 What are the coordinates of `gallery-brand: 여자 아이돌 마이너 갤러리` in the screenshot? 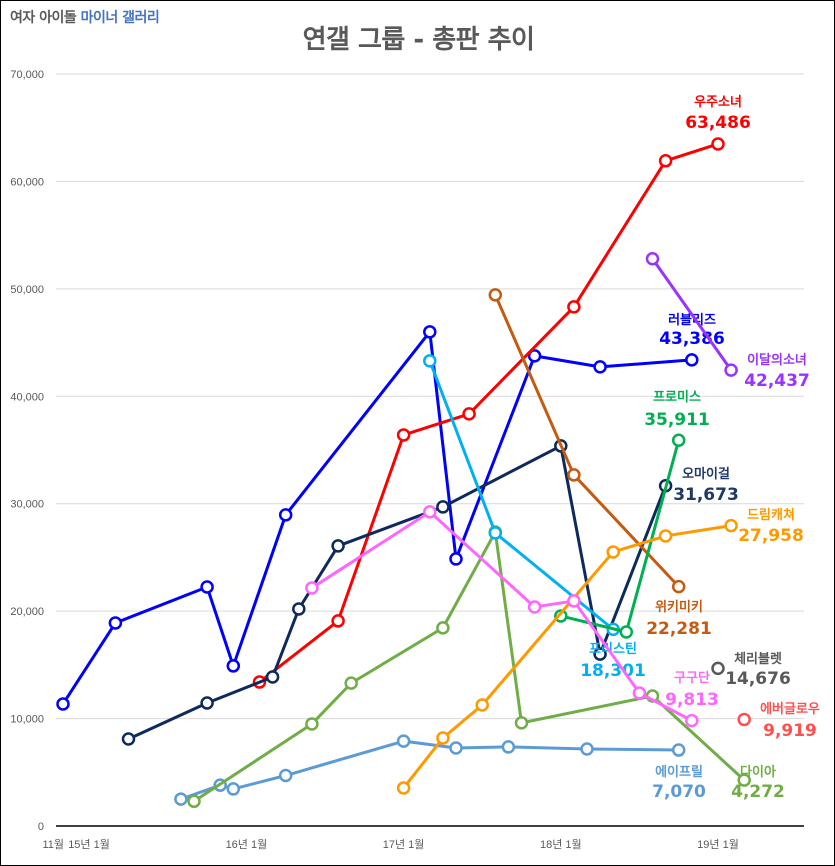 It's located at (85, 17).